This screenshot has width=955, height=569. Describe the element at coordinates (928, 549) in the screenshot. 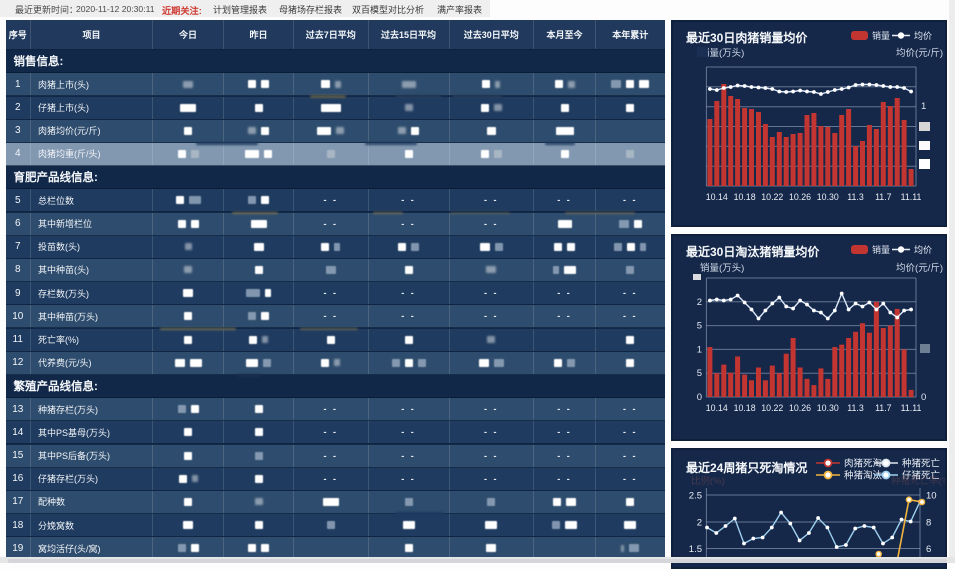

I see `svg-text: 6` at that location.